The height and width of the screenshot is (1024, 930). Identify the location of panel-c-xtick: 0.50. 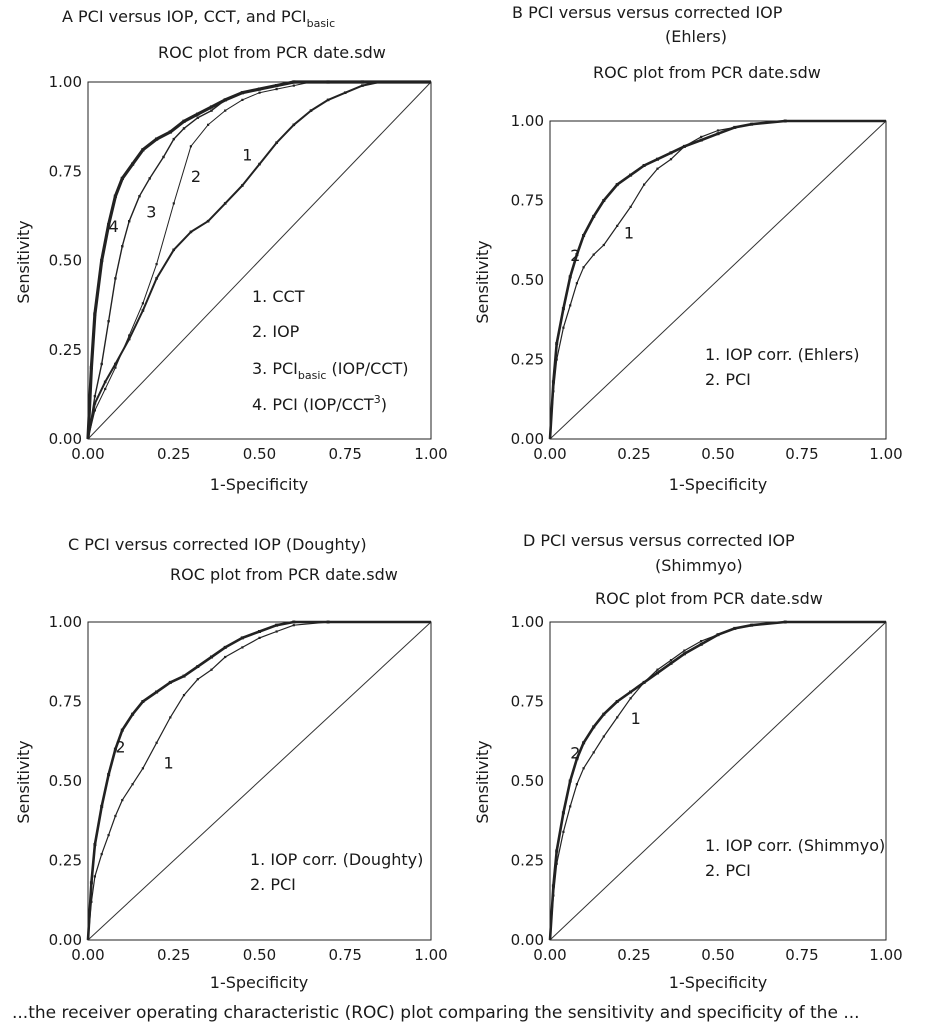
(259, 955).